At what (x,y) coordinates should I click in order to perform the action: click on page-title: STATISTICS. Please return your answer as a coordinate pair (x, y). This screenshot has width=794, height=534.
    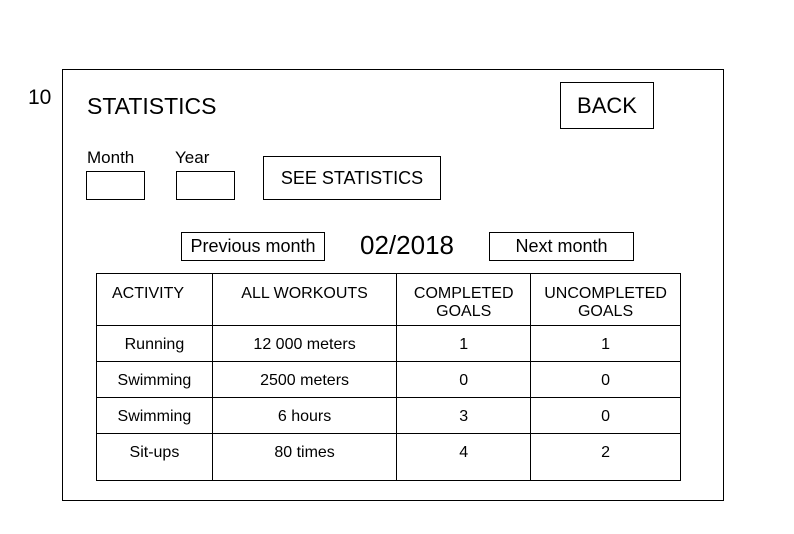
    Looking at the image, I should click on (152, 106).